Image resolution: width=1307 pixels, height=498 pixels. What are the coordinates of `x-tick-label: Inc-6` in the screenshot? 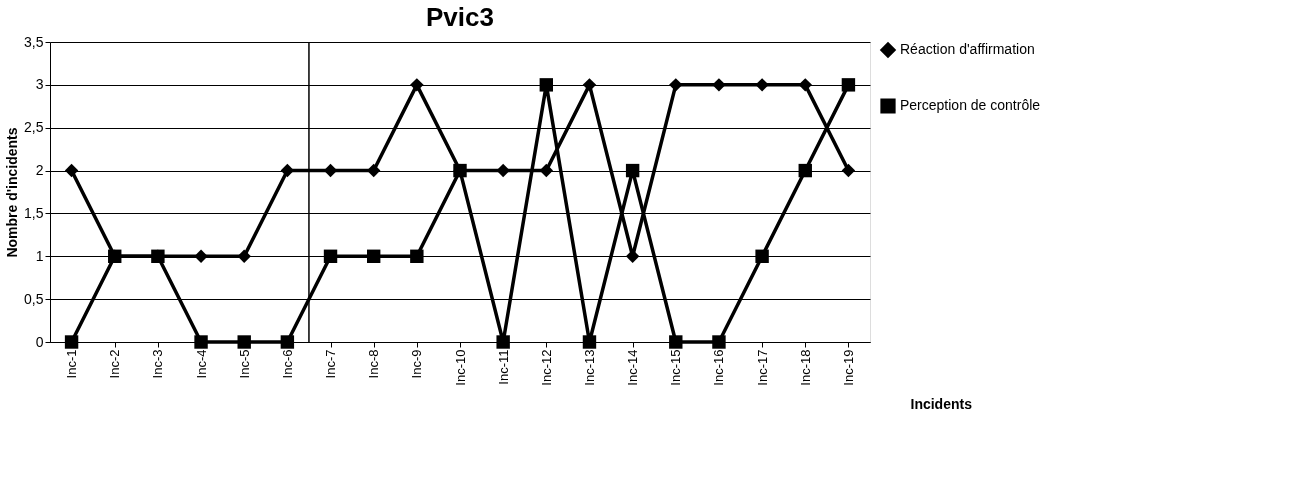 It's located at (287, 364).